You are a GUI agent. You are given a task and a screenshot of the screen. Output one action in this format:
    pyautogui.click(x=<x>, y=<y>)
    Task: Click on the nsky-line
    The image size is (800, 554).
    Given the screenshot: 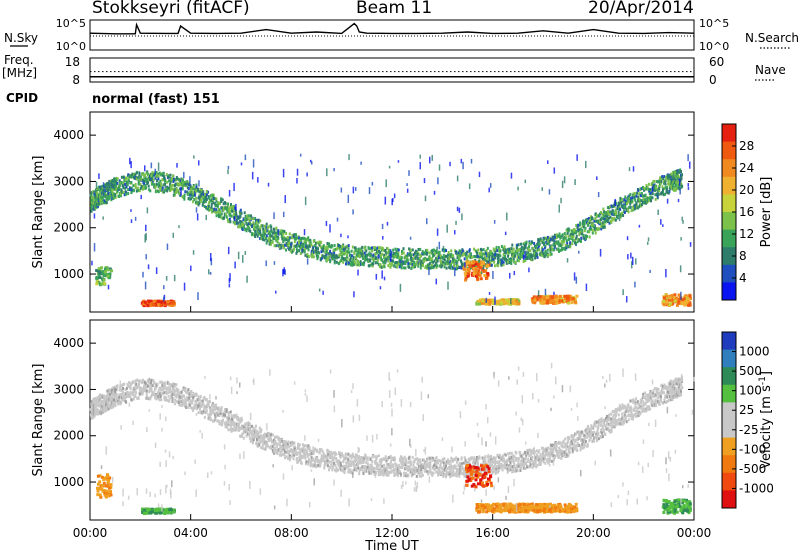 What is the action you would take?
    pyautogui.click(x=392, y=28)
    